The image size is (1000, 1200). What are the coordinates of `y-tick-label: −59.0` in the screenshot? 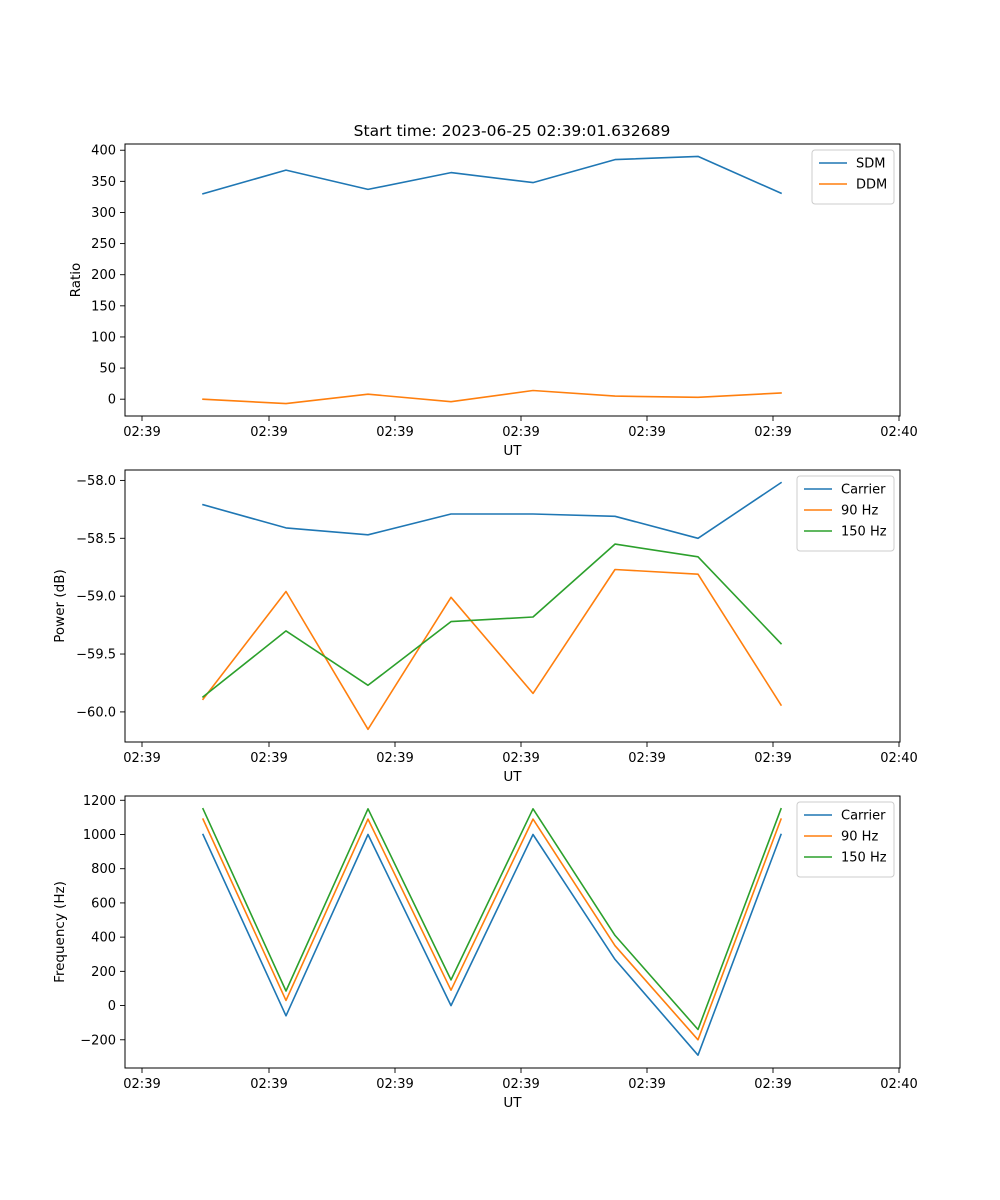 It's located at (96, 597).